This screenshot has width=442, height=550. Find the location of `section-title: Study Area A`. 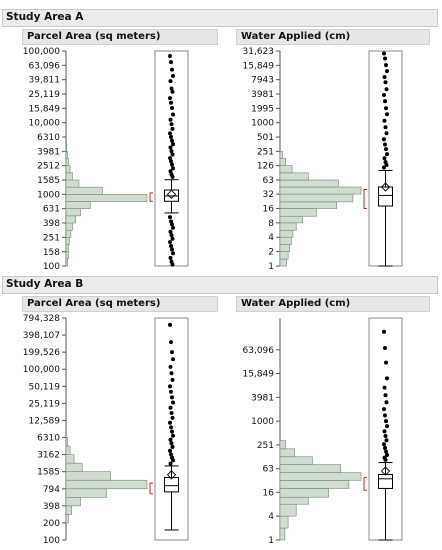

section-title: Study Area A is located at coordinates (45, 17).